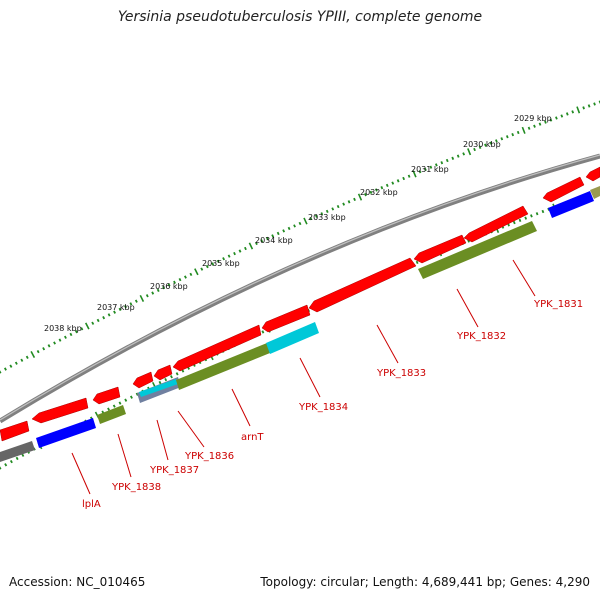  What do you see at coordinates (136, 487) in the screenshot?
I see `gene-label-YPK_1838: YPK_1838` at bounding box center [136, 487].